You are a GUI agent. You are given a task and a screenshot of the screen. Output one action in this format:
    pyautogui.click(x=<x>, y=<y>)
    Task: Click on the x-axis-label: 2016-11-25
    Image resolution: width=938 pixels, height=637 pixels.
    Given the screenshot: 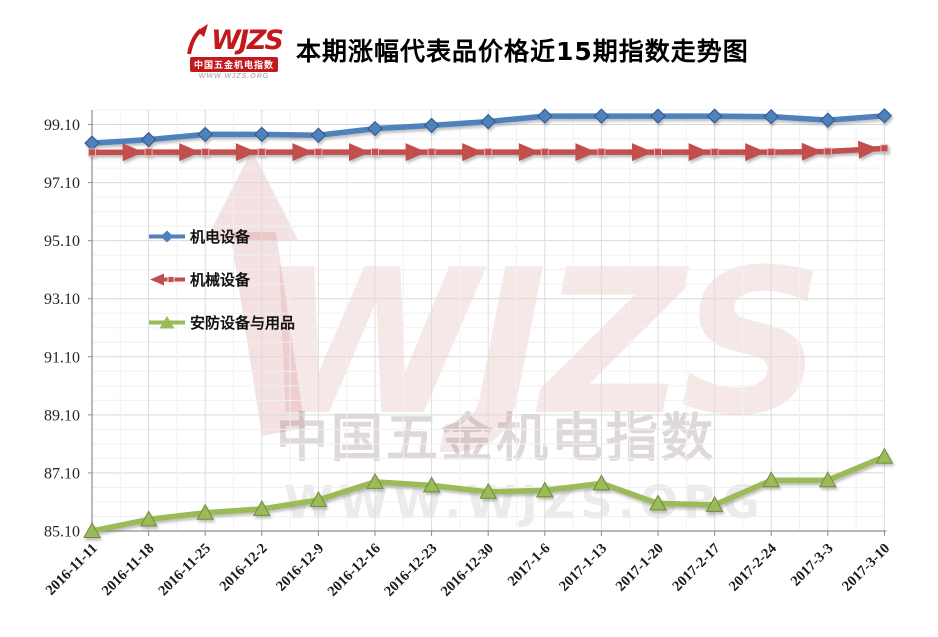 What is the action you would take?
    pyautogui.click(x=184, y=570)
    